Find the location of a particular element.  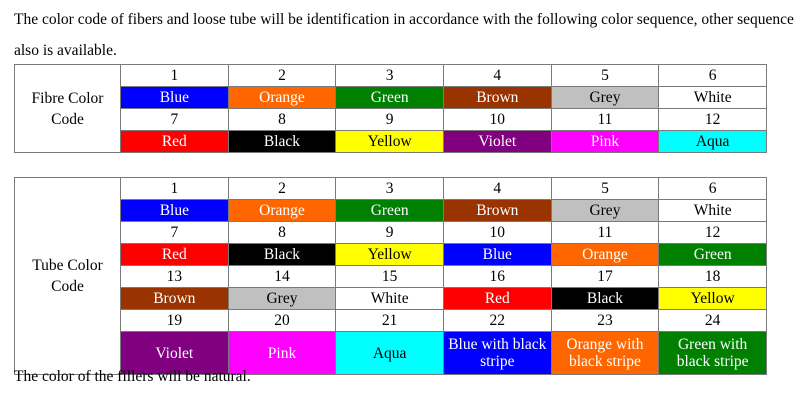

position-number-cell: 20 is located at coordinates (282, 320).